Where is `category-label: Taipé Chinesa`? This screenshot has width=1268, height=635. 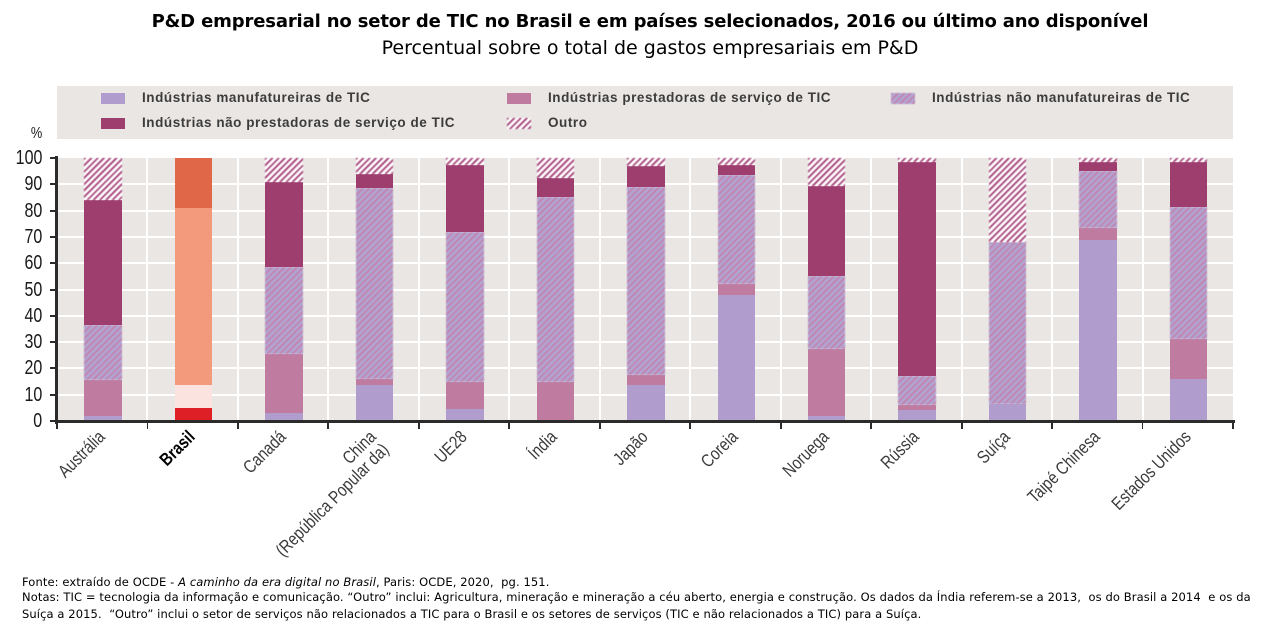
category-label: Taipé Chinesa is located at coordinates (1063, 466).